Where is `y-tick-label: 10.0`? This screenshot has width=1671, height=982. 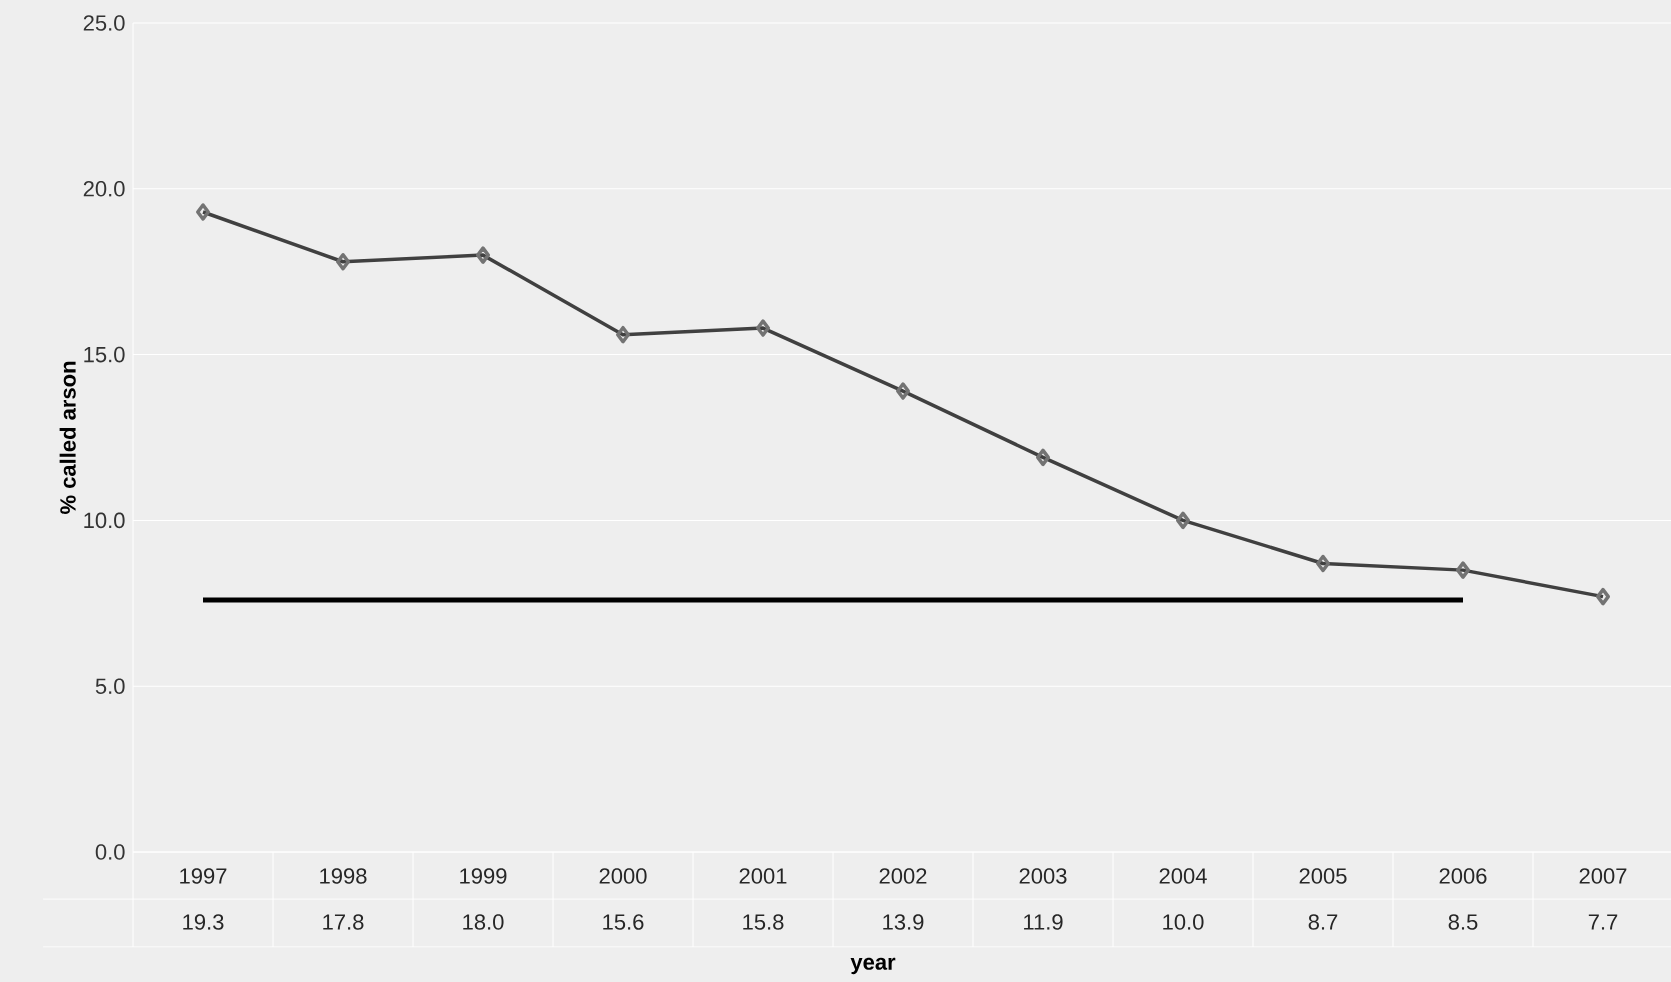
y-tick-label: 10.0 is located at coordinates (104, 520).